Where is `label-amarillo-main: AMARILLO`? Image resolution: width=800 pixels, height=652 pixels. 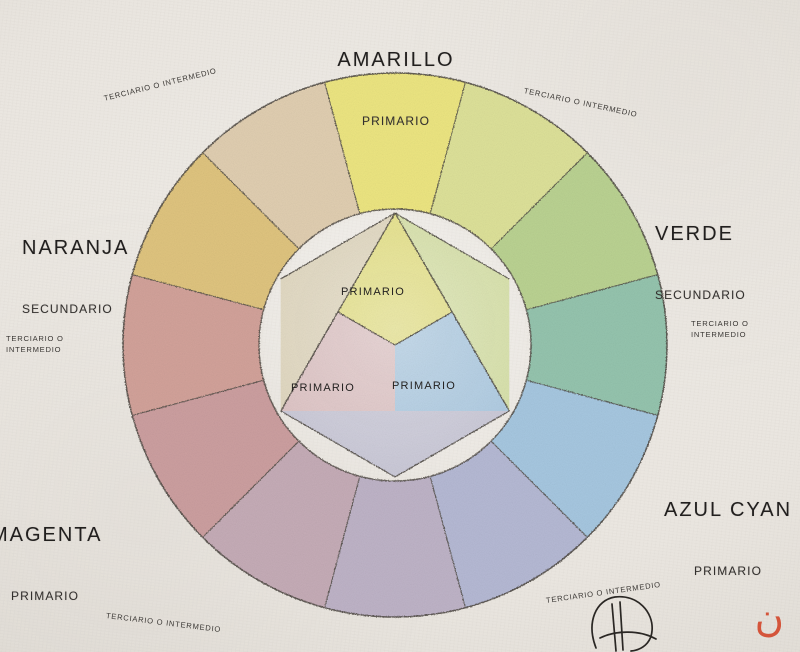 label-amarillo-main: AMARILLO is located at coordinates (396, 60).